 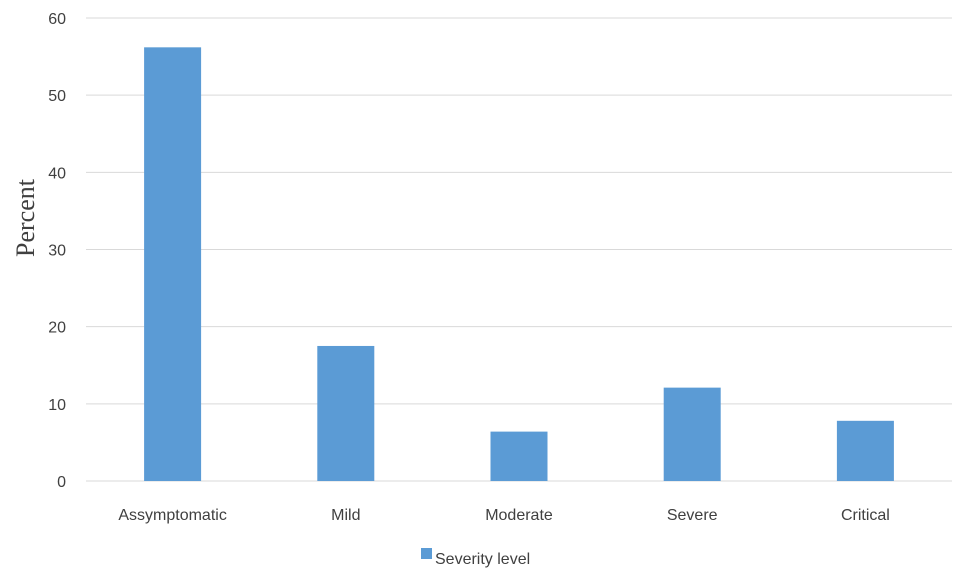 What do you see at coordinates (57, 96) in the screenshot?
I see `y-tick-label: 50` at bounding box center [57, 96].